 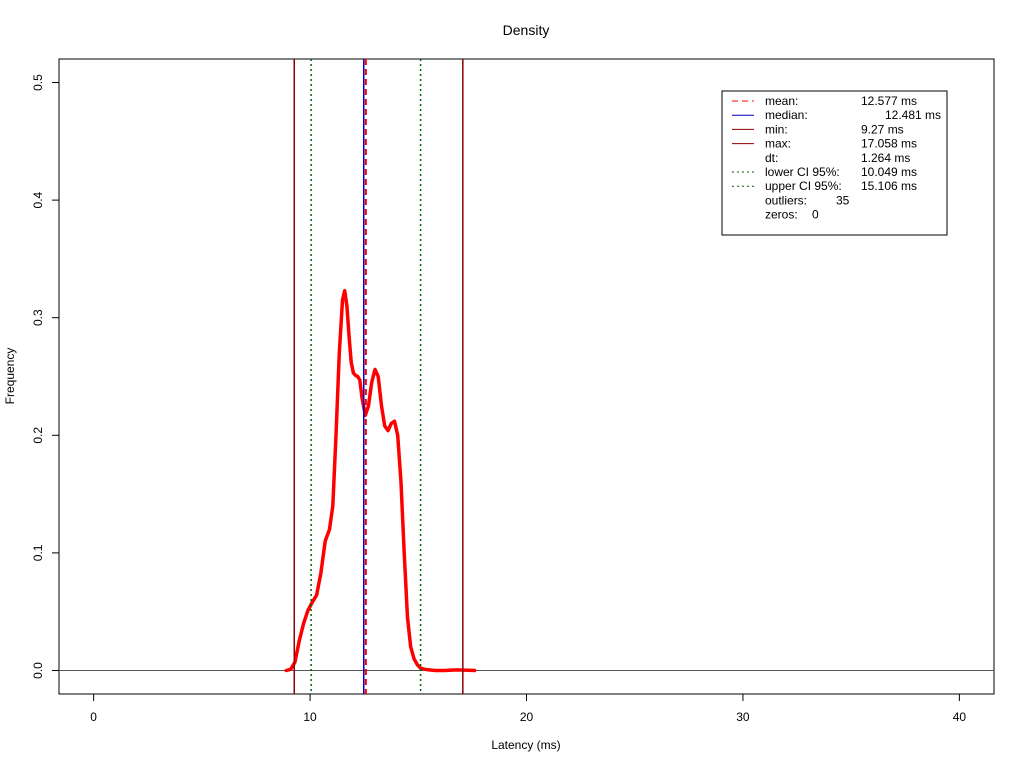 What do you see at coordinates (38, 435) in the screenshot?
I see `y-tick-label: 0.2` at bounding box center [38, 435].